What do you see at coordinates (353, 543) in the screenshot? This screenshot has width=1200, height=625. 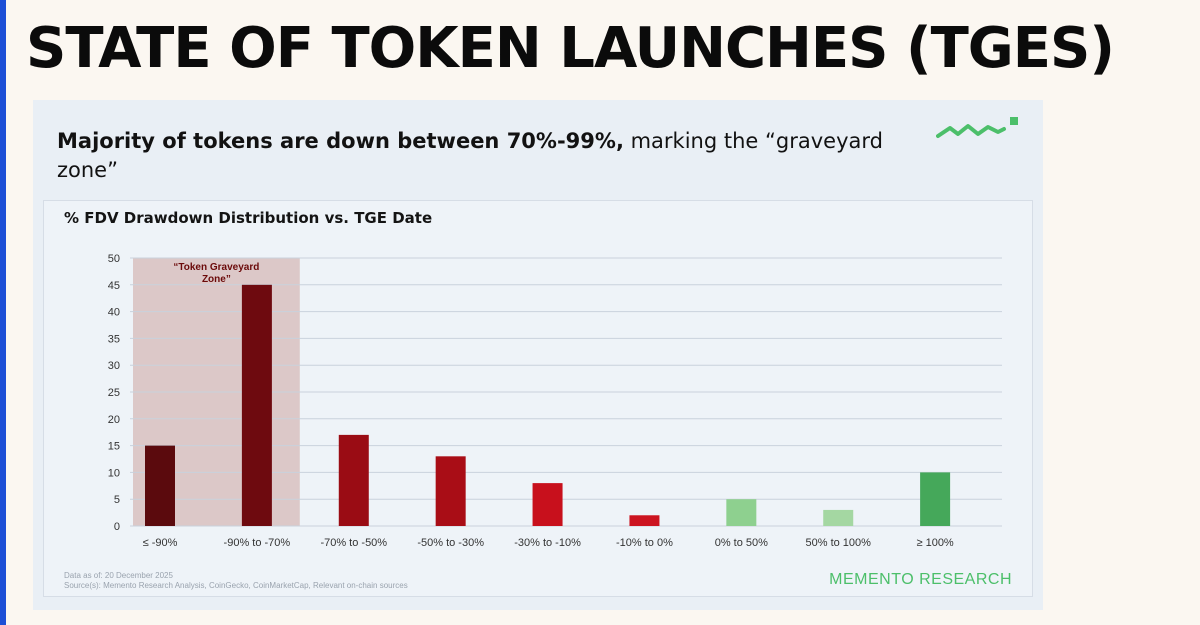 I see `x-tick-label: -70% to -50%` at bounding box center [353, 543].